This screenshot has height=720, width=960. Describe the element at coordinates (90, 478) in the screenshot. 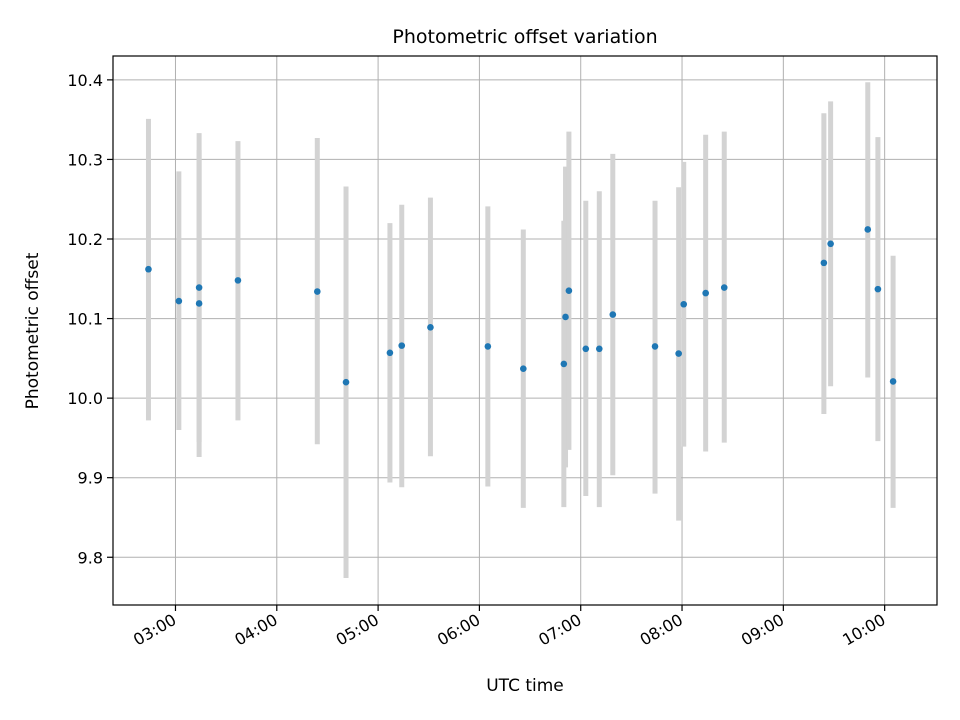

I see `y-tick-label: 9.9` at that location.